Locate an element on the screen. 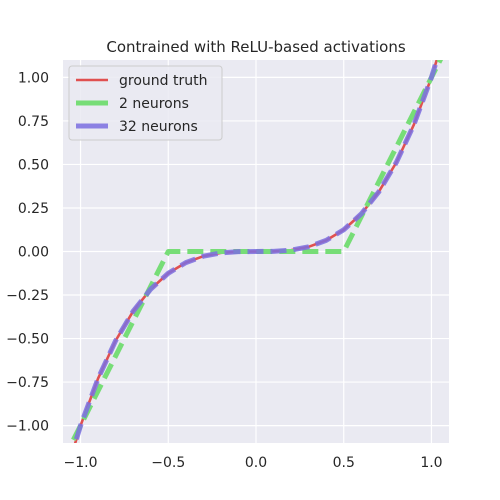  y-tick-label-1: 0.75 is located at coordinates (33, 122).